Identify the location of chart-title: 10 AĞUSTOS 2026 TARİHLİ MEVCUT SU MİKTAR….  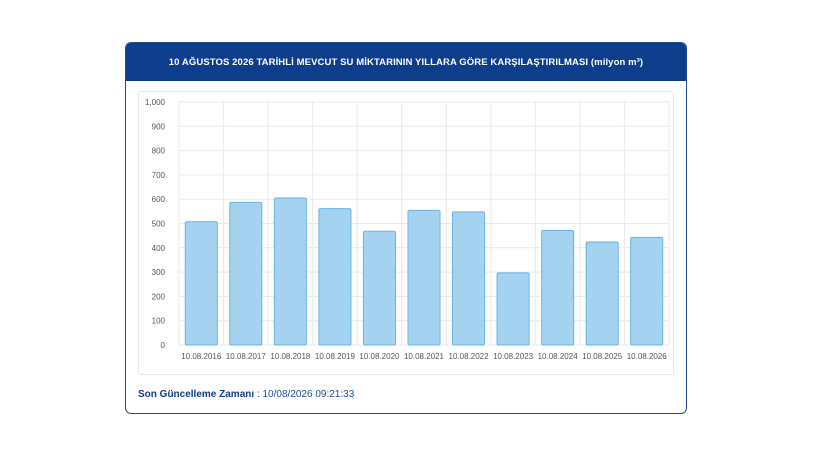
(406, 62).